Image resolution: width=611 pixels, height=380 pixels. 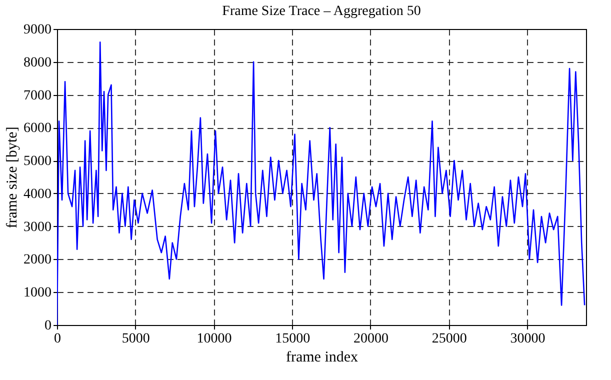 I want to click on x-tick-label: 15000, so click(x=292, y=339).